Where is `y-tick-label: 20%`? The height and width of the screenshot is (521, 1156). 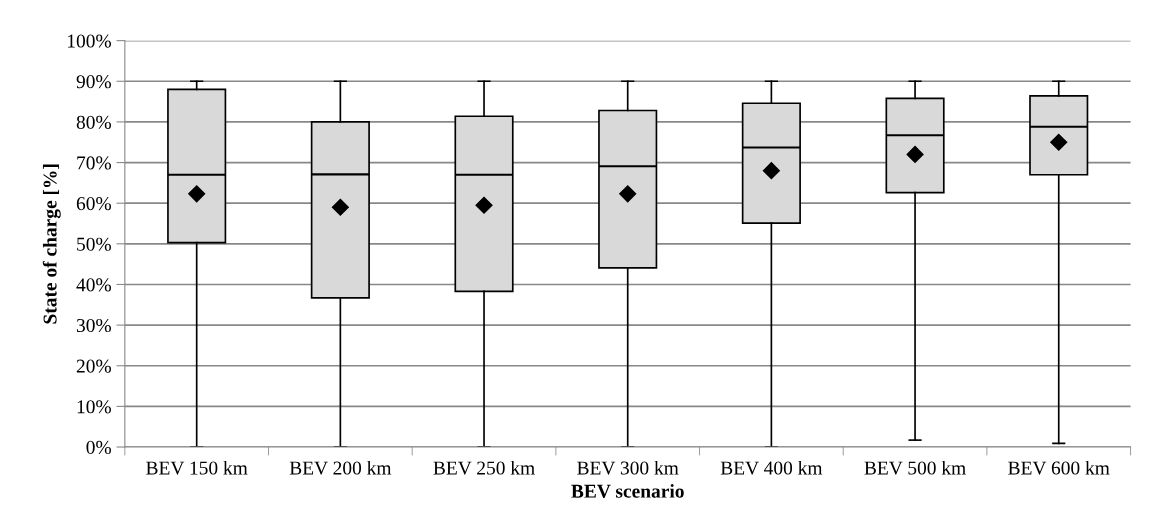
y-tick-label: 20% is located at coordinates (93, 366).